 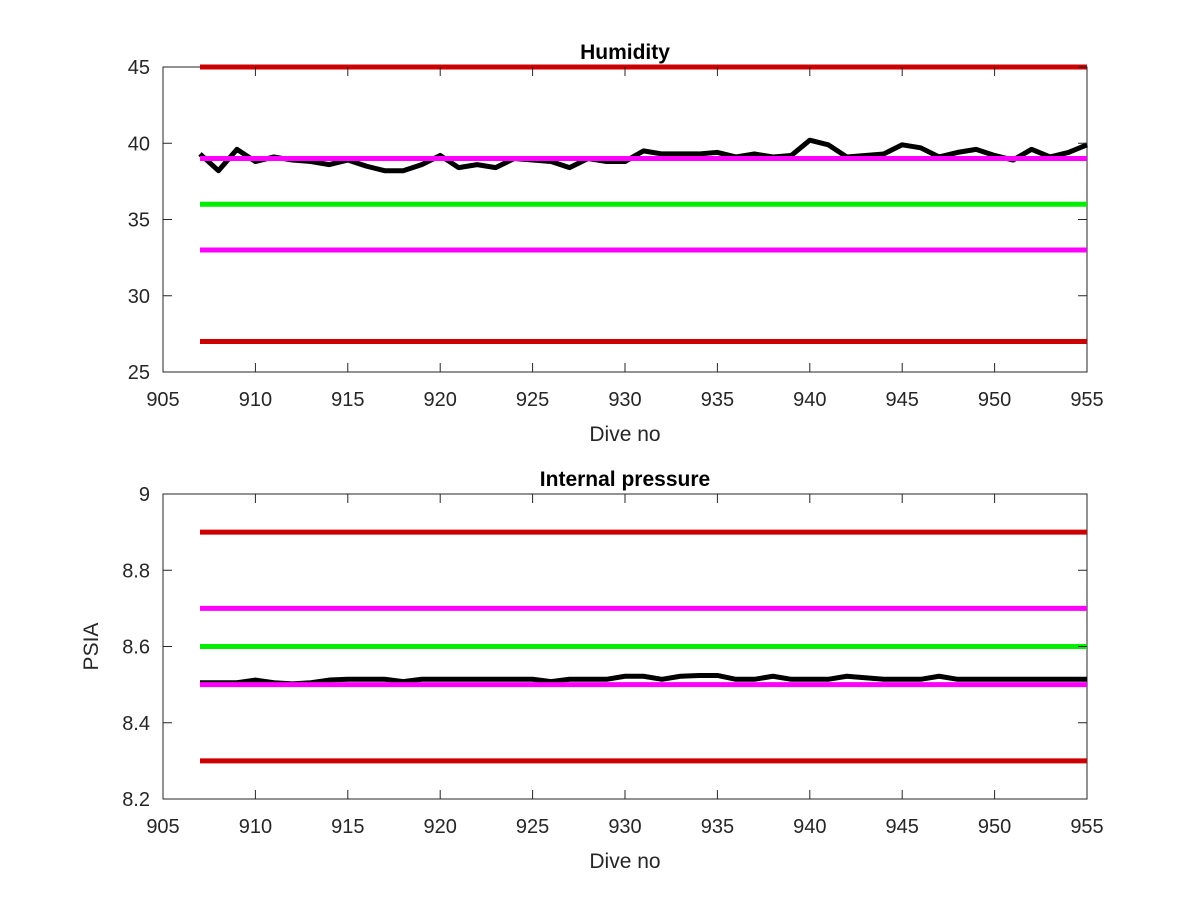 I want to click on humidity-title: Humidity, so click(x=625, y=52).